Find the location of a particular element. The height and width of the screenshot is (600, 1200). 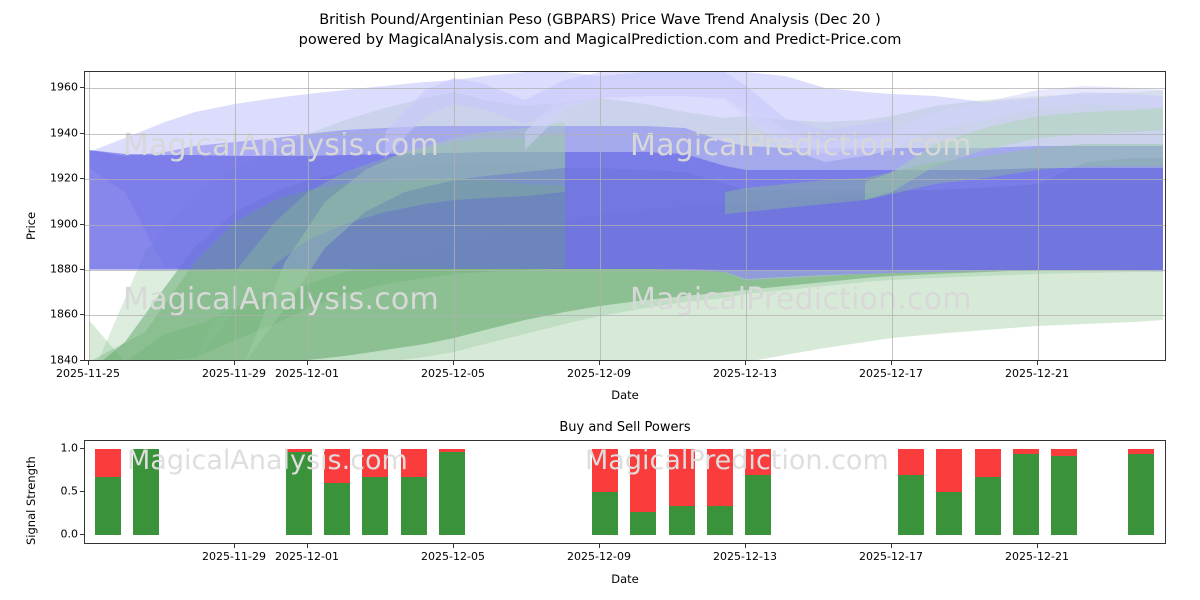

price-y-axis-label: Price is located at coordinates (31, 225).